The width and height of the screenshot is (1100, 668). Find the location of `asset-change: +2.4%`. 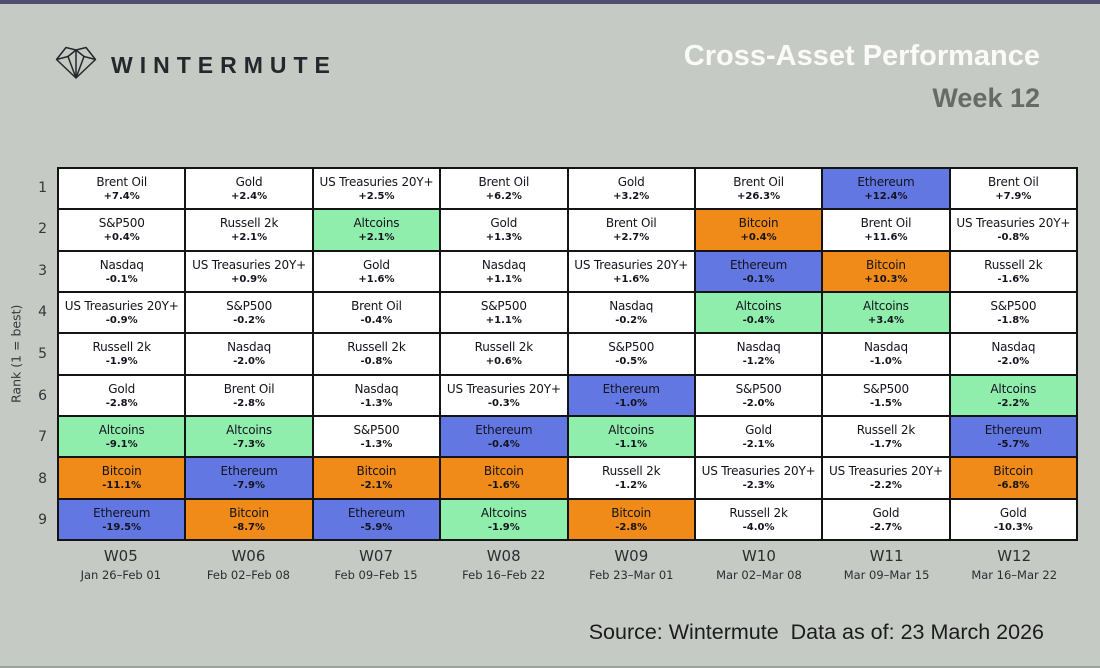

asset-change: +2.4% is located at coordinates (249, 197).